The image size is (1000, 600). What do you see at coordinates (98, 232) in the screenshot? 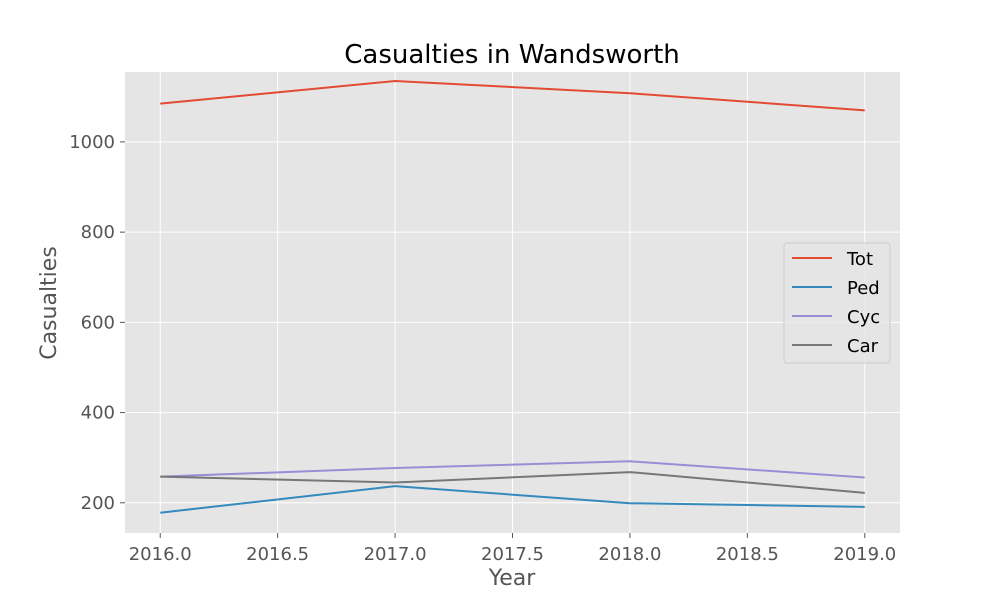
I see `y-tick-label: 800` at bounding box center [98, 232].